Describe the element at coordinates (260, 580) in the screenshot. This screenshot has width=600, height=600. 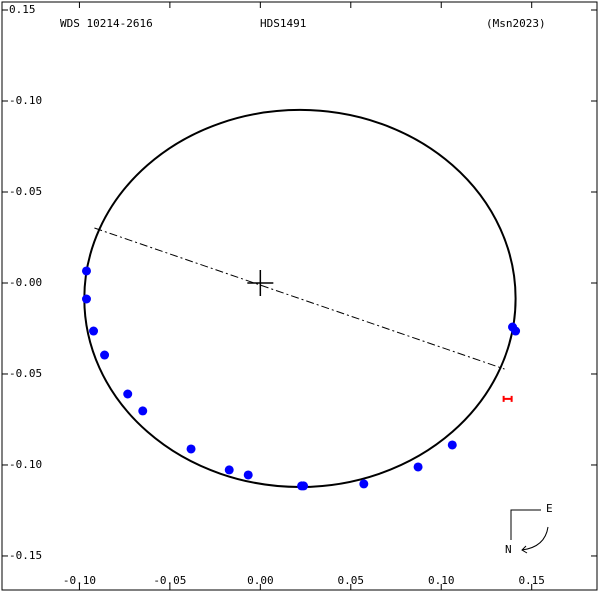
I see `x-tick-label: 0.00` at that location.